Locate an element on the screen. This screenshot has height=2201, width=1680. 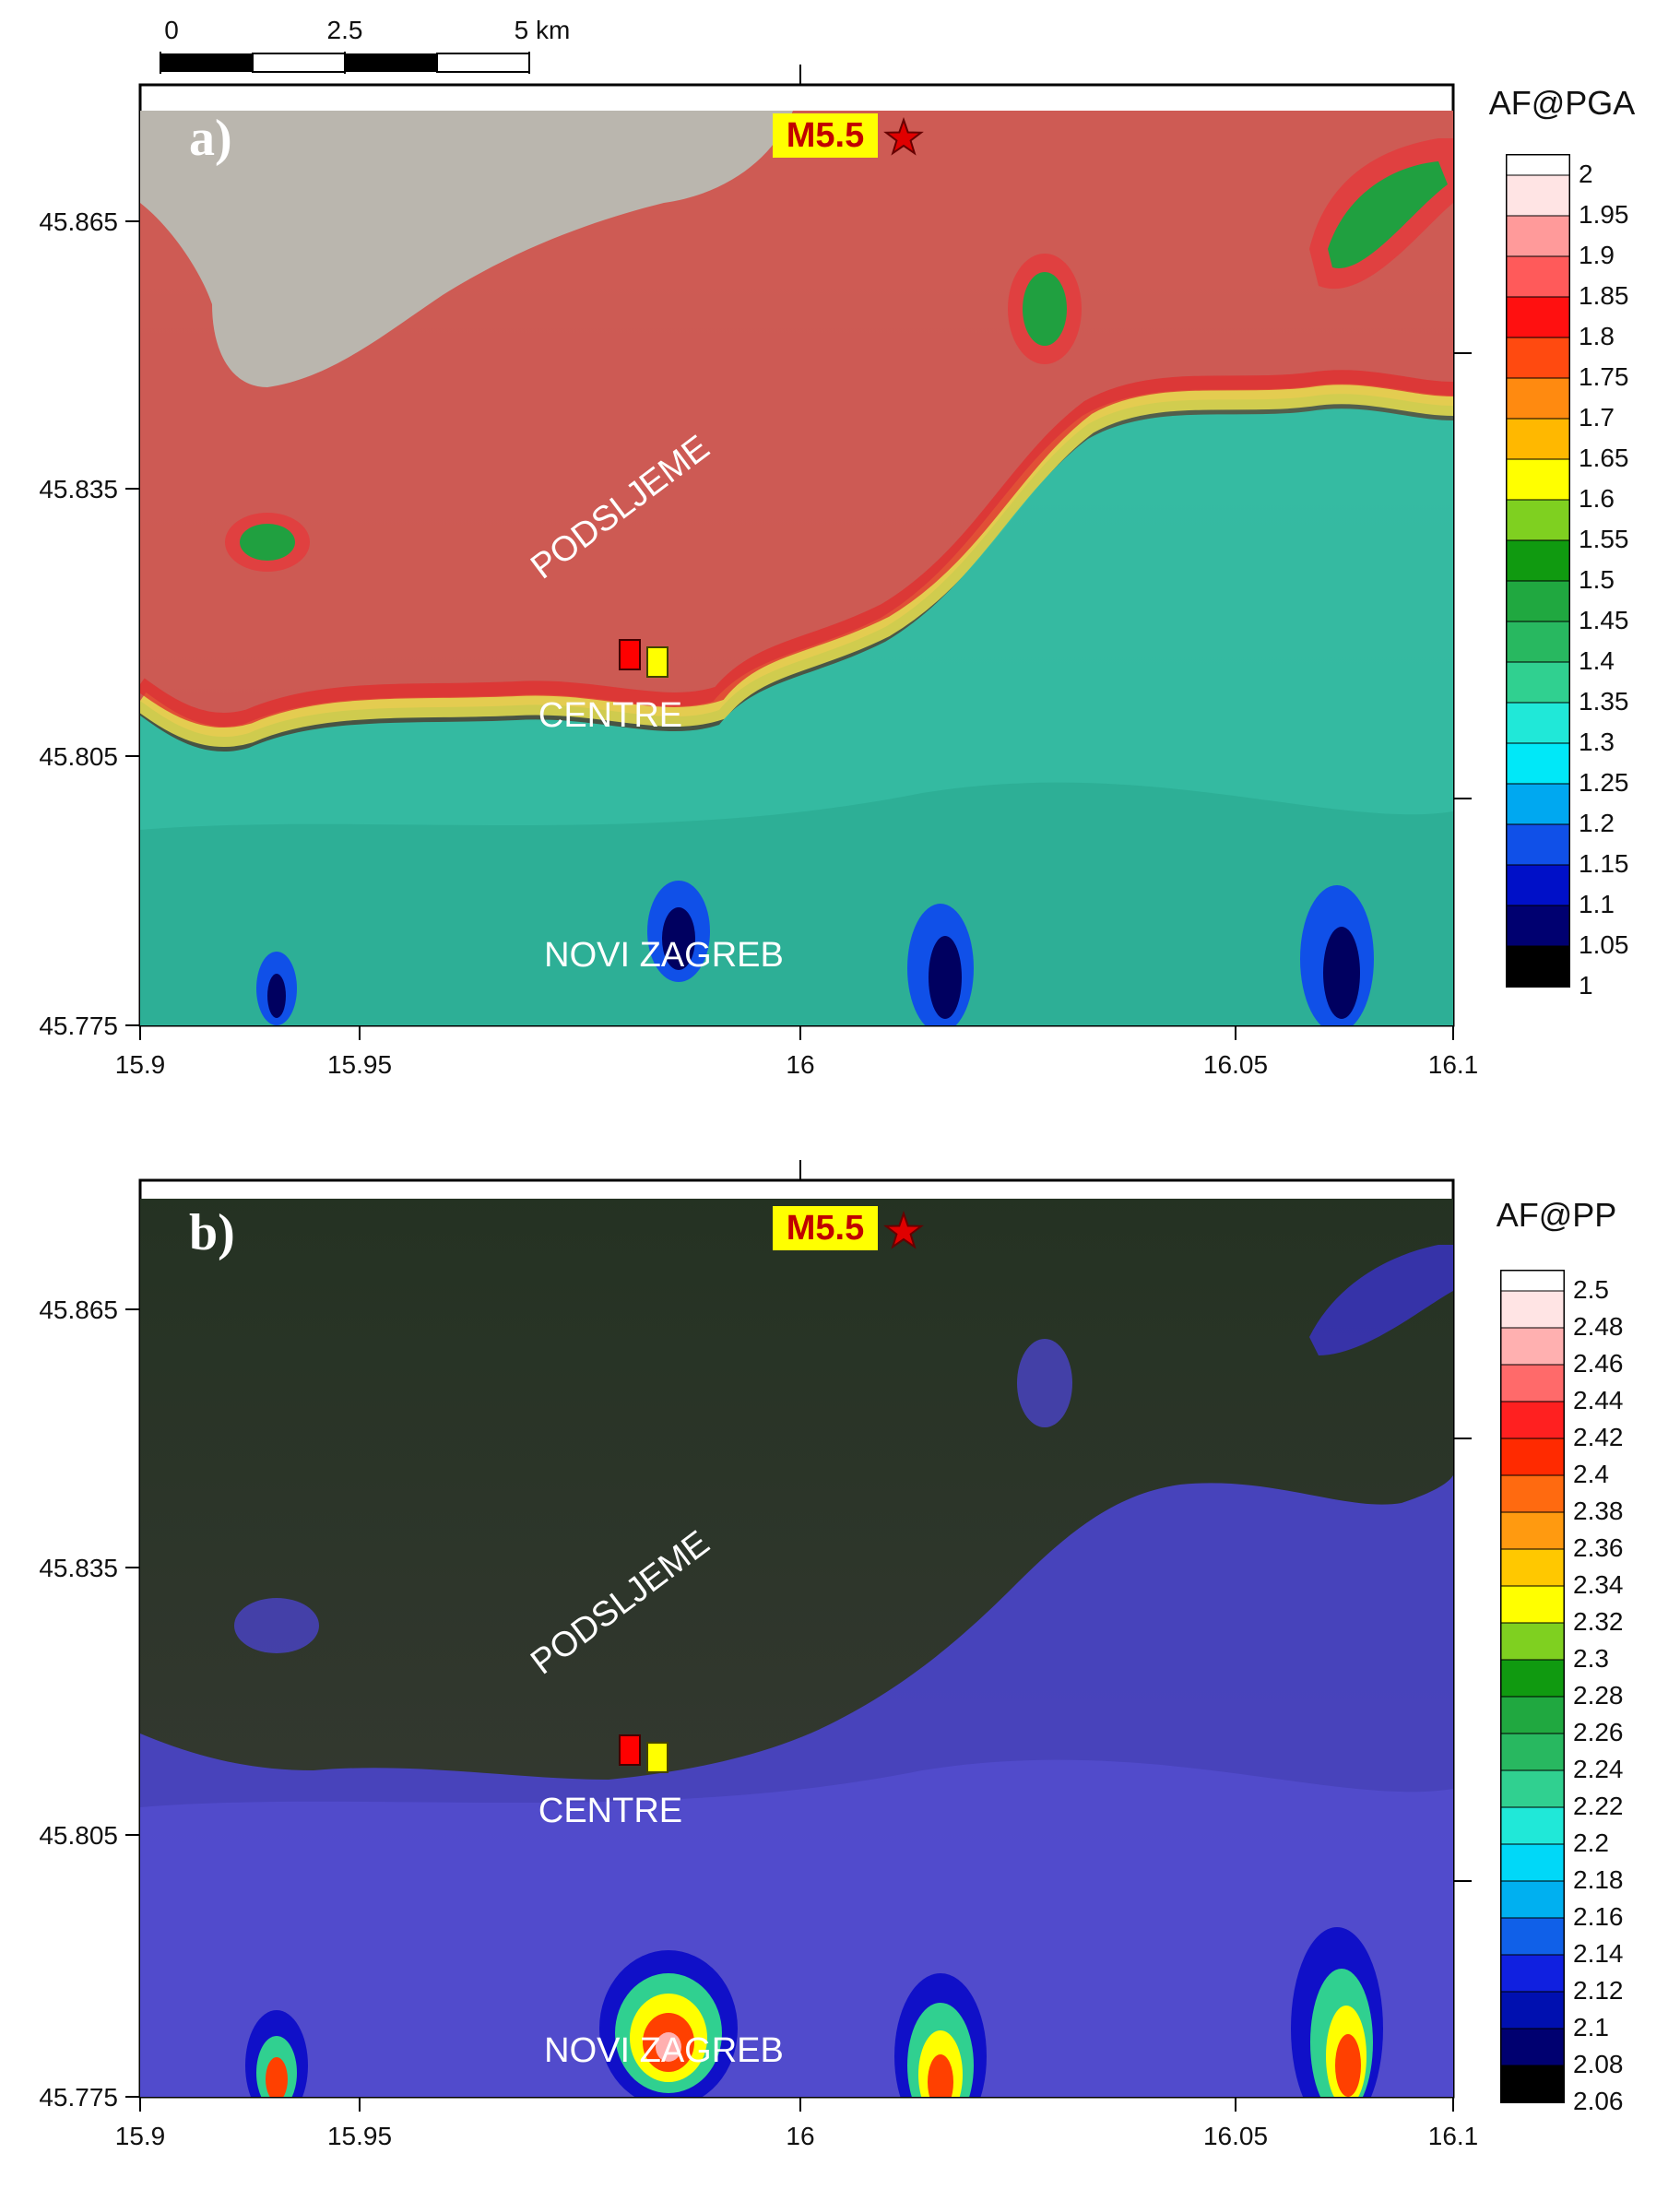
legend-value: 1.45 is located at coordinates (1604, 620).